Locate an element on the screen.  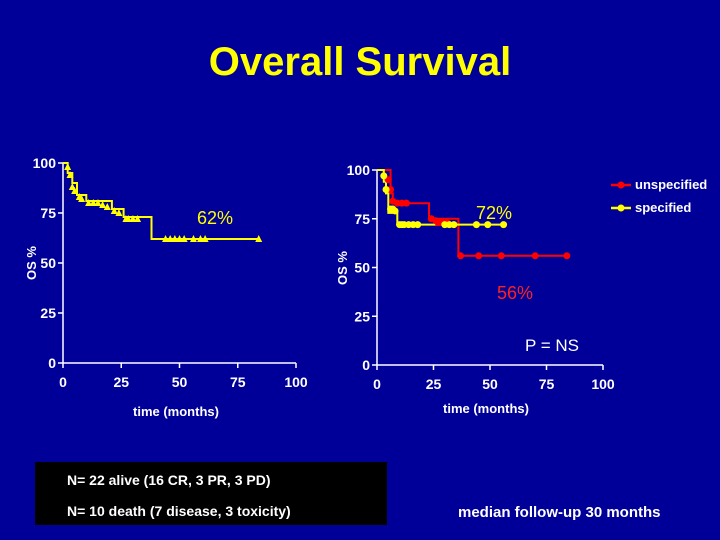
legend-marker-unspecified is located at coordinates (621, 185).